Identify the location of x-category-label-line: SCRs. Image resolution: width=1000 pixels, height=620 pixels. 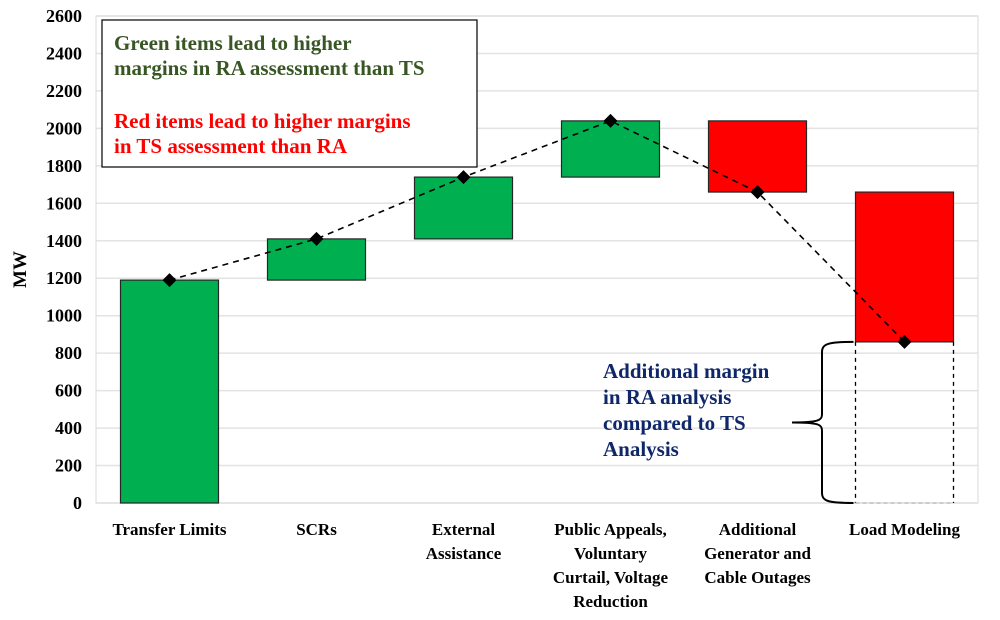
(316, 529).